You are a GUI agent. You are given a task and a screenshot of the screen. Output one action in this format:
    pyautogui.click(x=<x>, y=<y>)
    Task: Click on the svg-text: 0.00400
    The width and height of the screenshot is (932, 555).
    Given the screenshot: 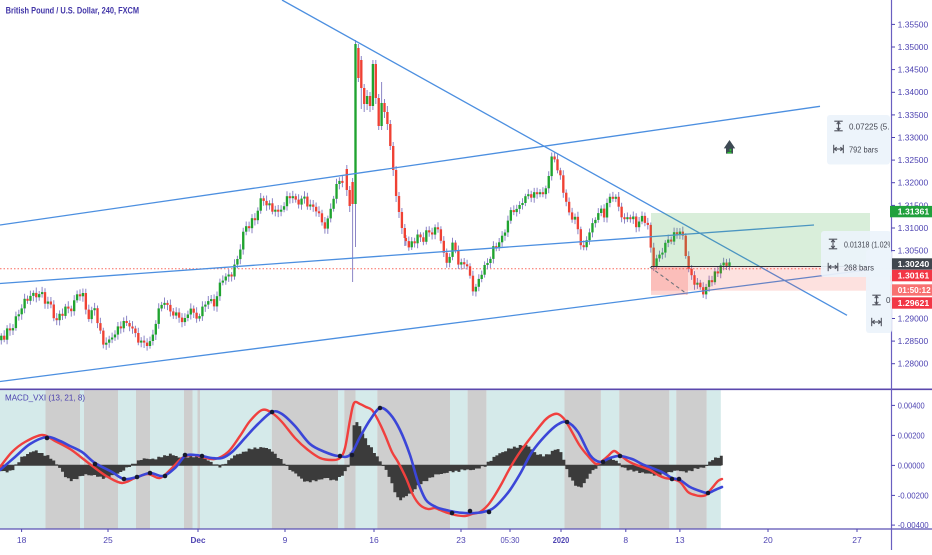 What is the action you would take?
    pyautogui.click(x=911, y=405)
    